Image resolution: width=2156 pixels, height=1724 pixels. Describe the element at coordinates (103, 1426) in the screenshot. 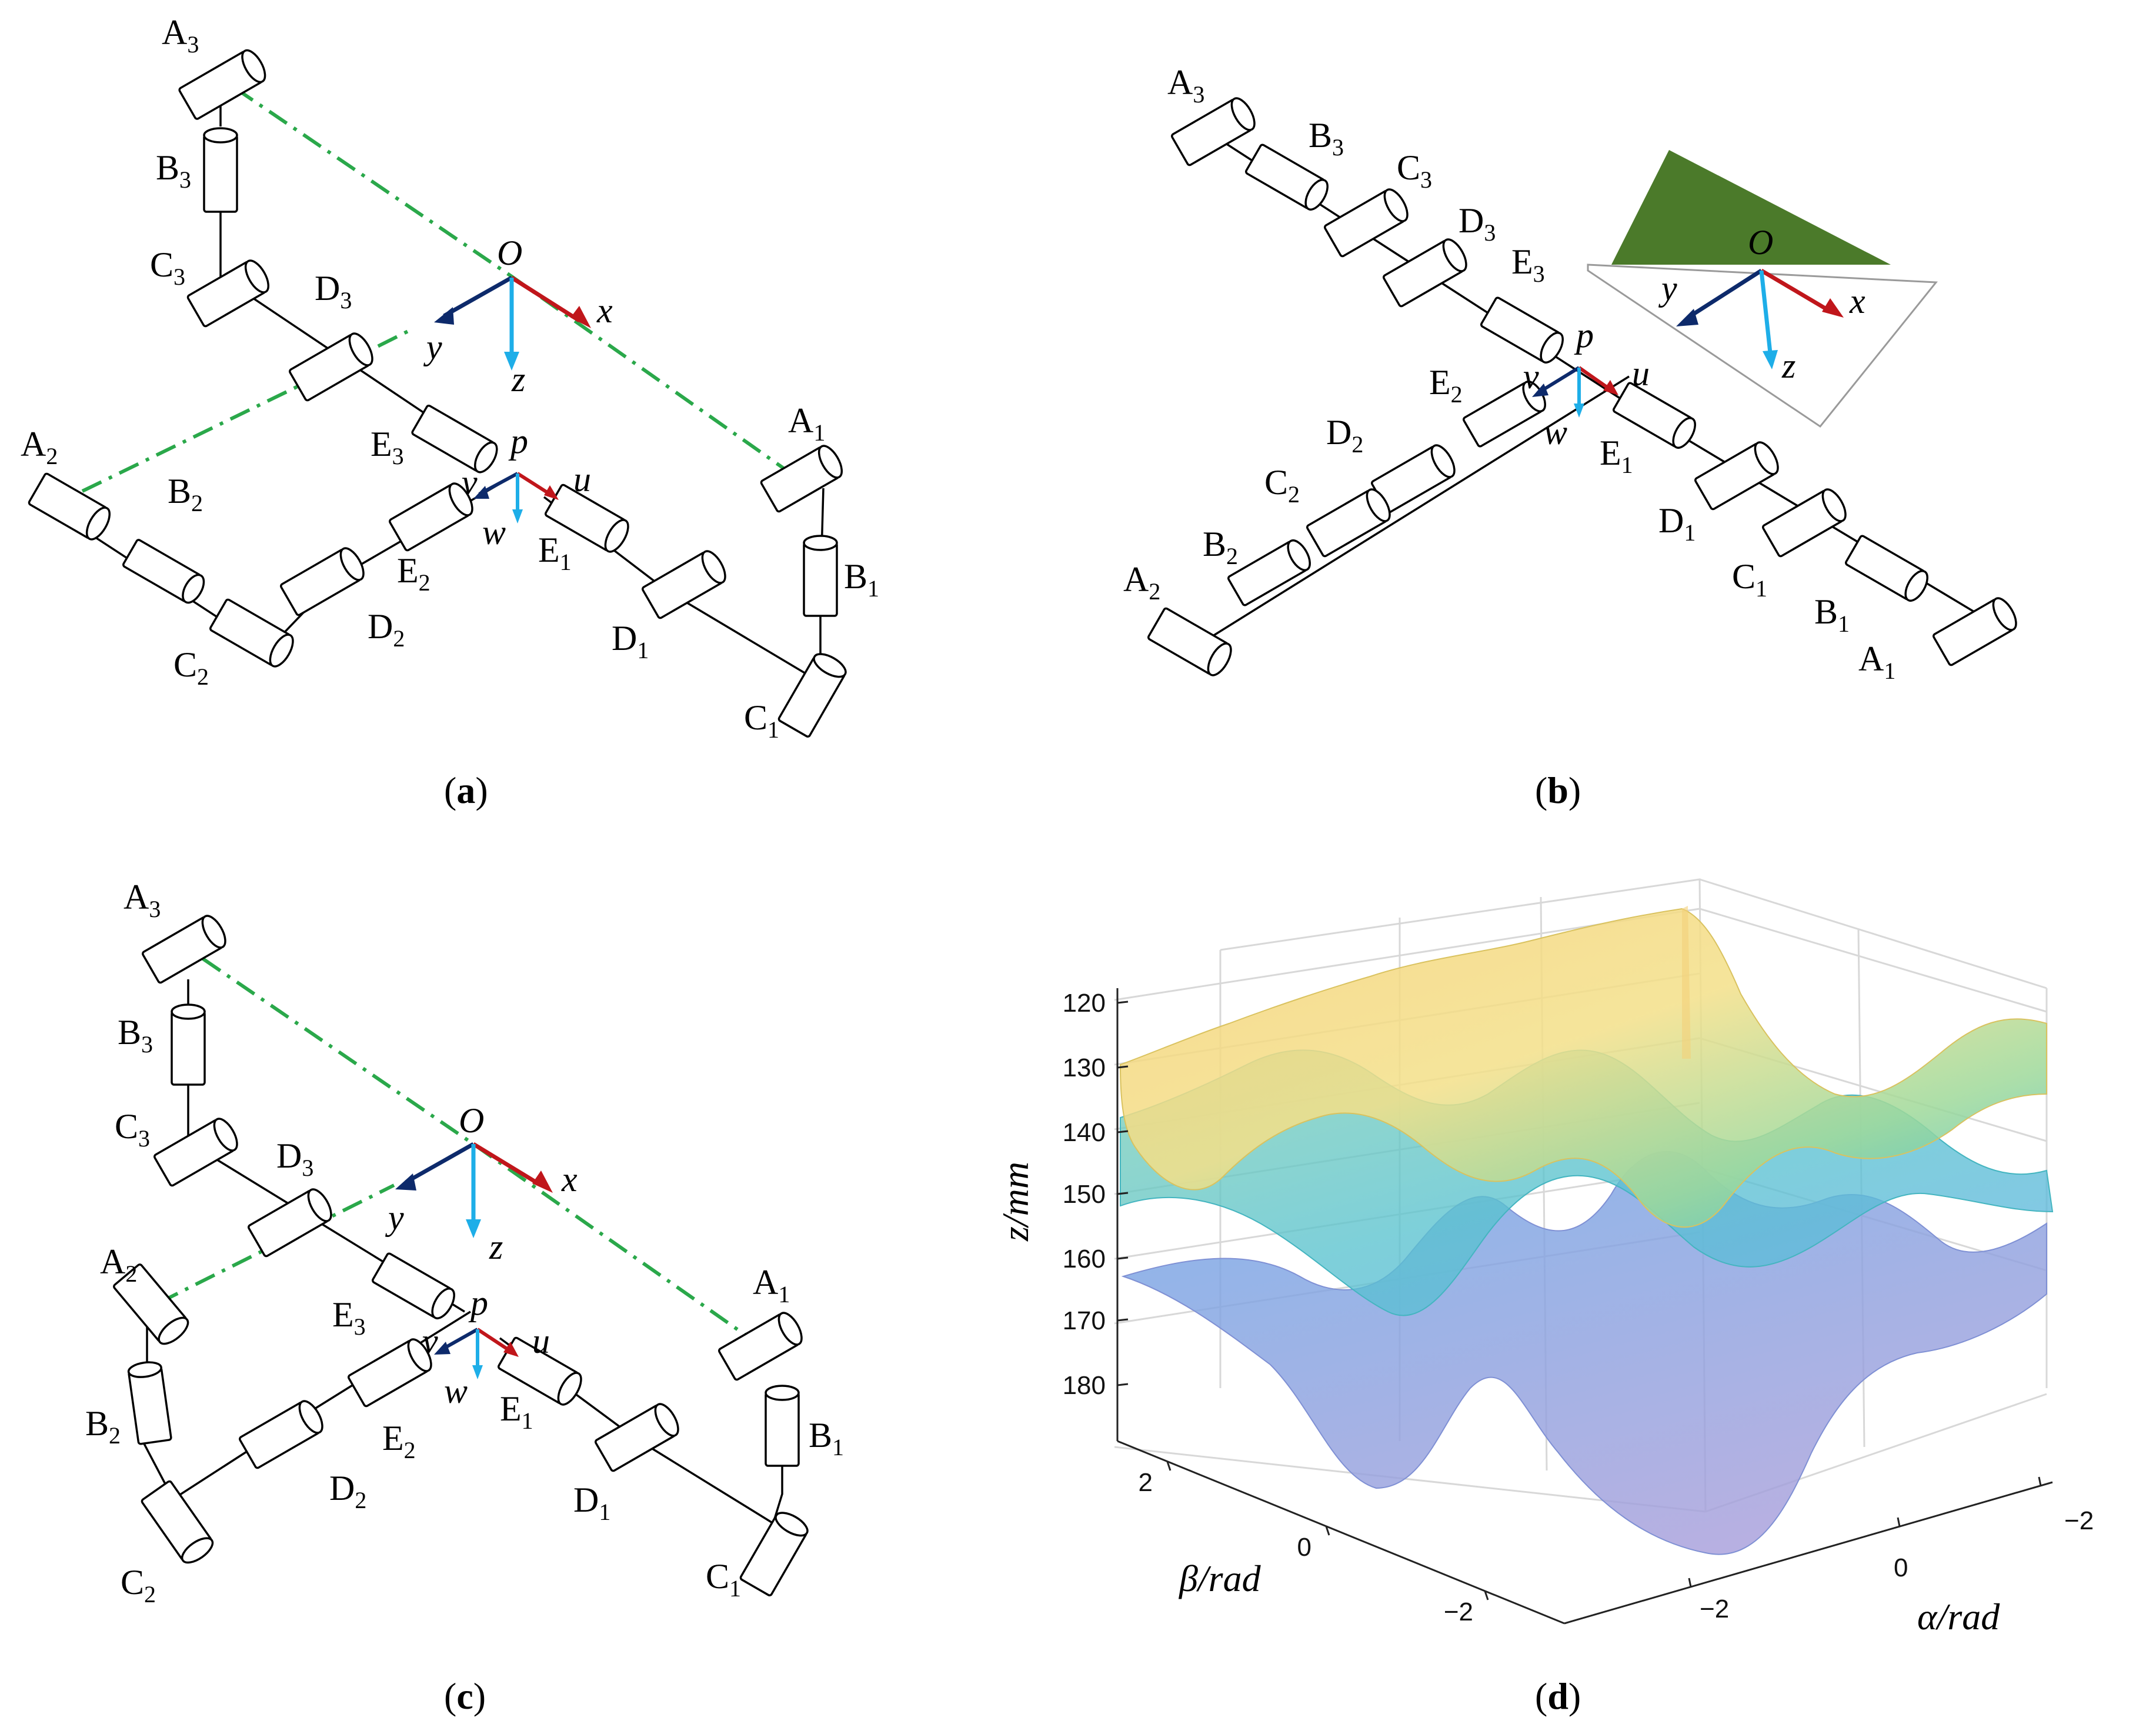

I see `label-B2-c: B2` at that location.